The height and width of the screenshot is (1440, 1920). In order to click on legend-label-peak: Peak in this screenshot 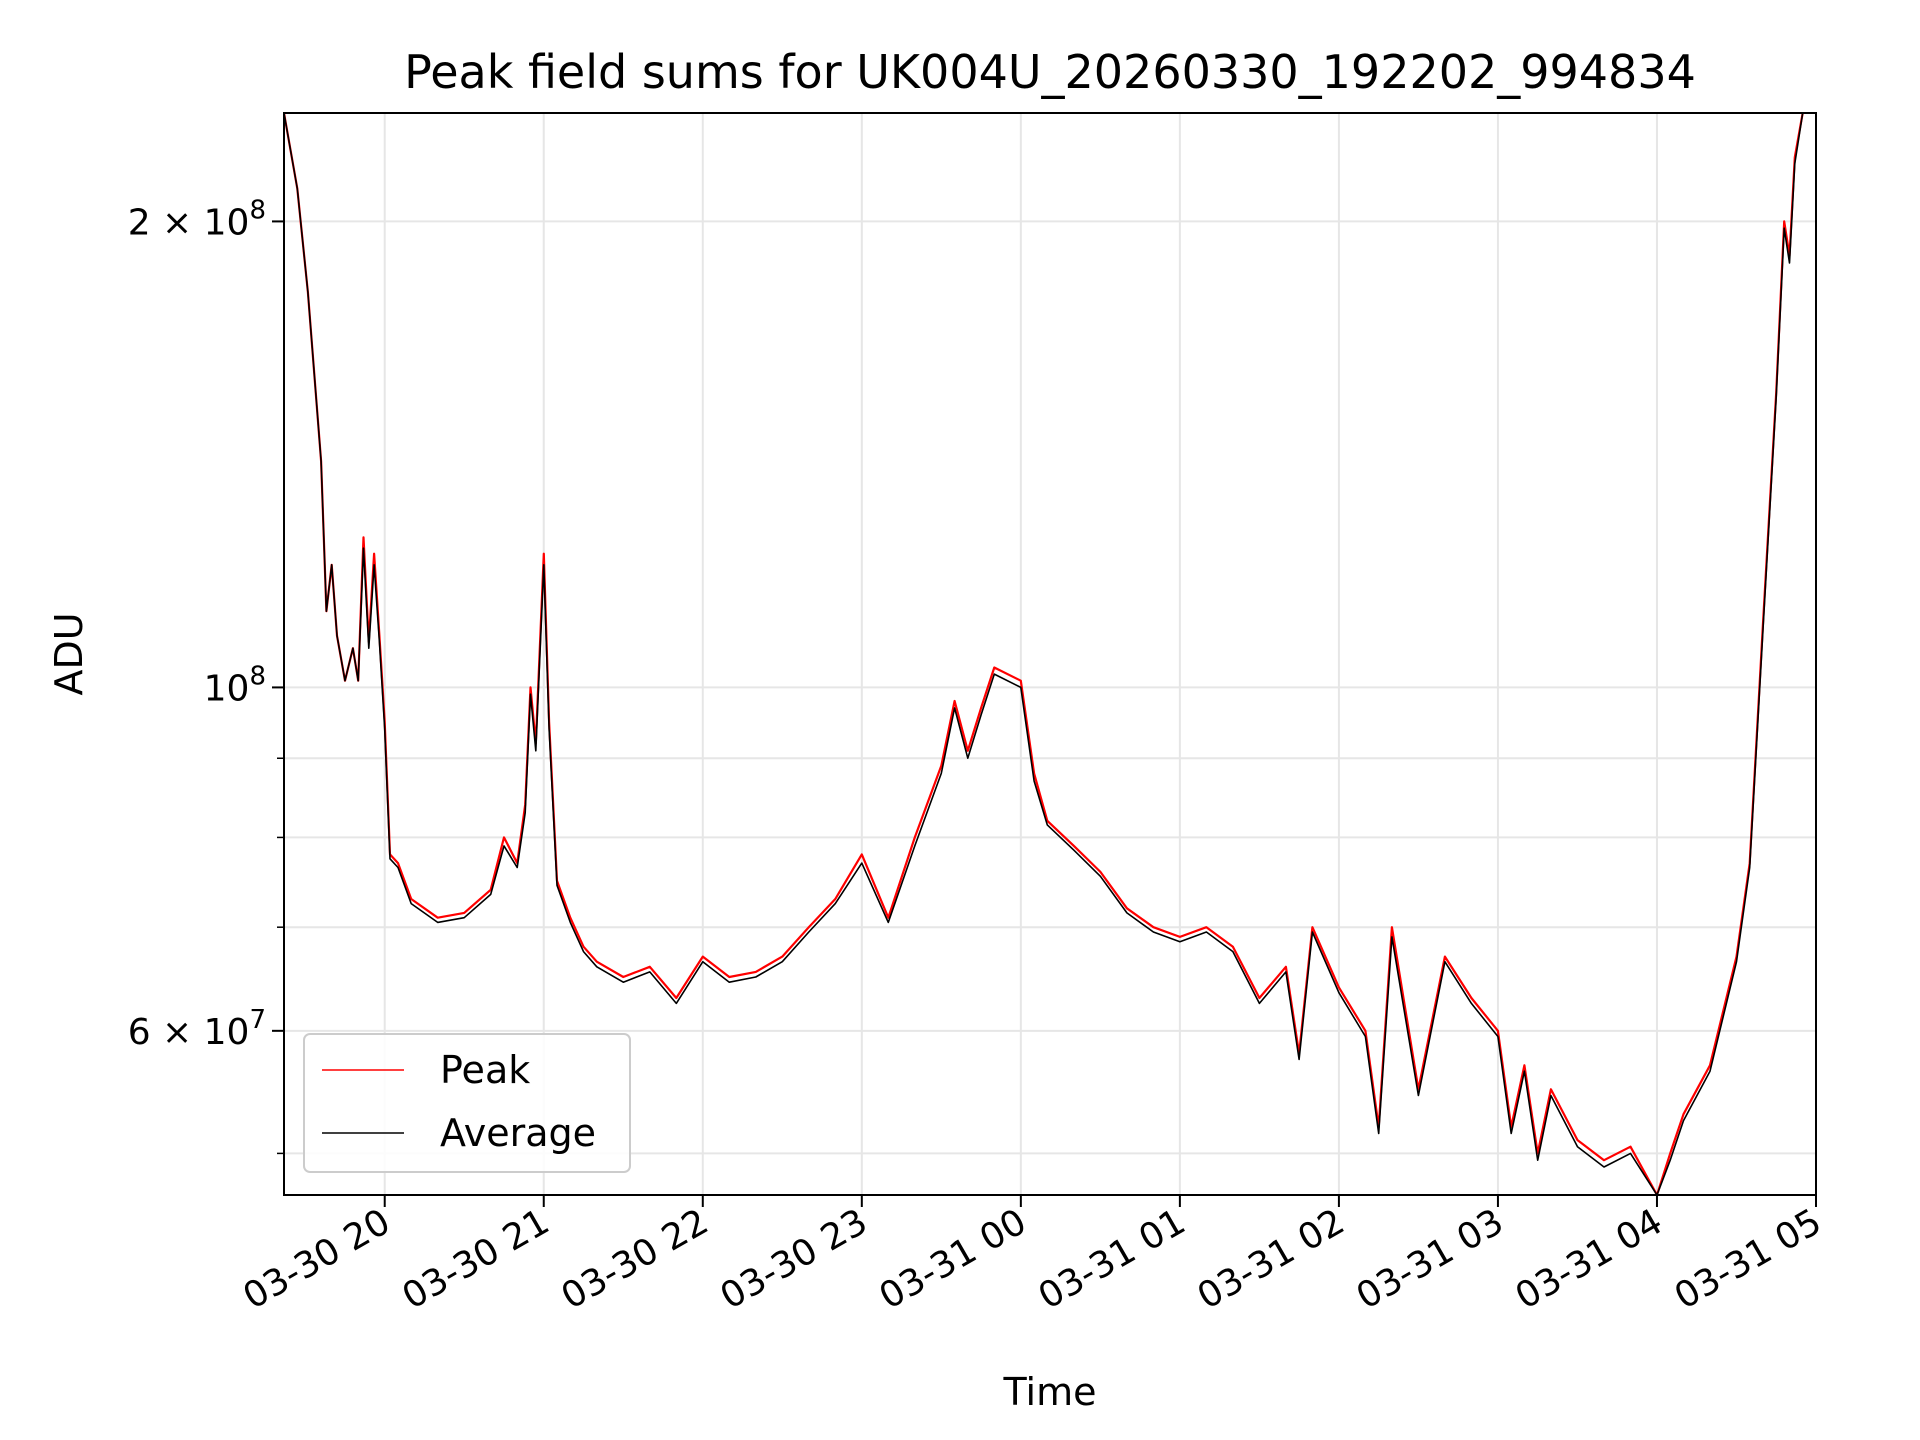, I will do `click(485, 1070)`.